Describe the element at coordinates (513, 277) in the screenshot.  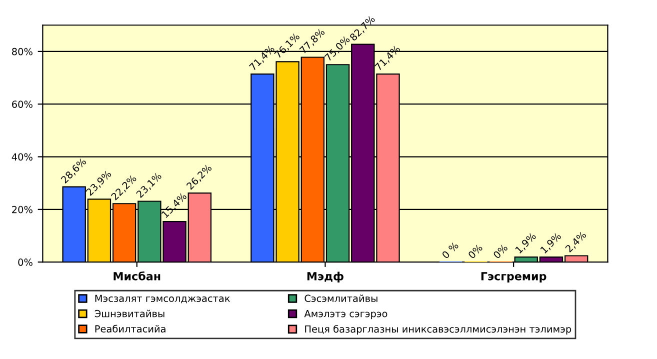
I see `x-tick-label: Гэсгремир` at that location.